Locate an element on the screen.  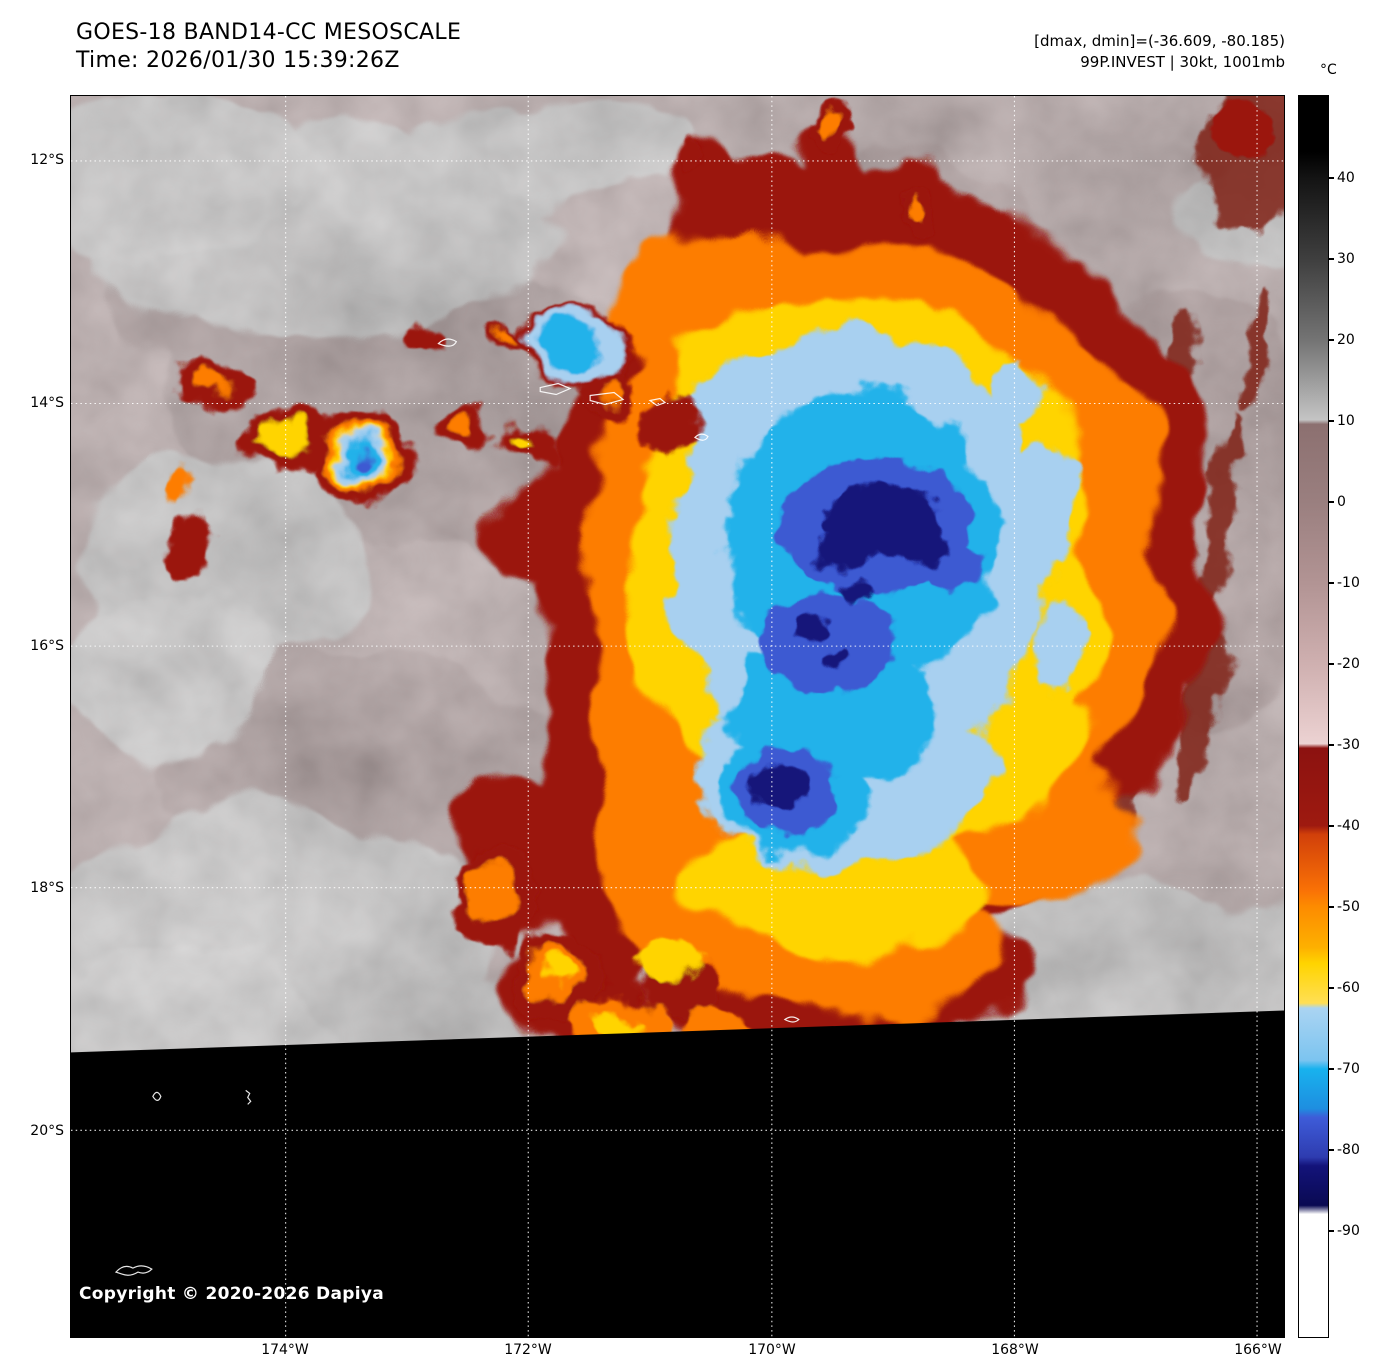
colorbar-label-n20: -20 is located at coordinates (1348, 664).